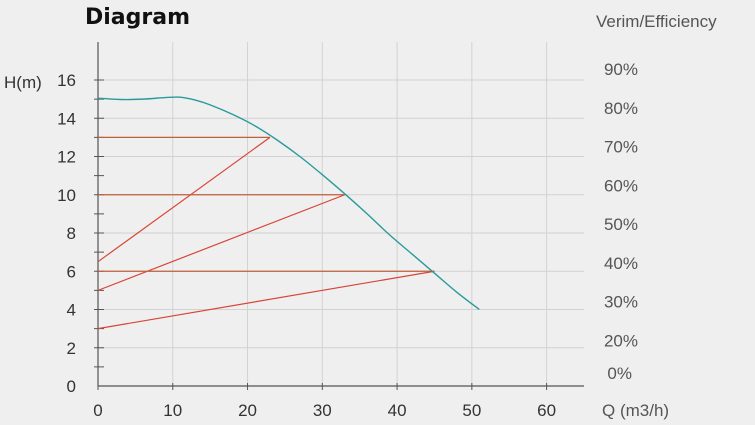 The height and width of the screenshot is (425, 755). I want to click on x-axis-label: Q (m3/h), so click(635, 410).